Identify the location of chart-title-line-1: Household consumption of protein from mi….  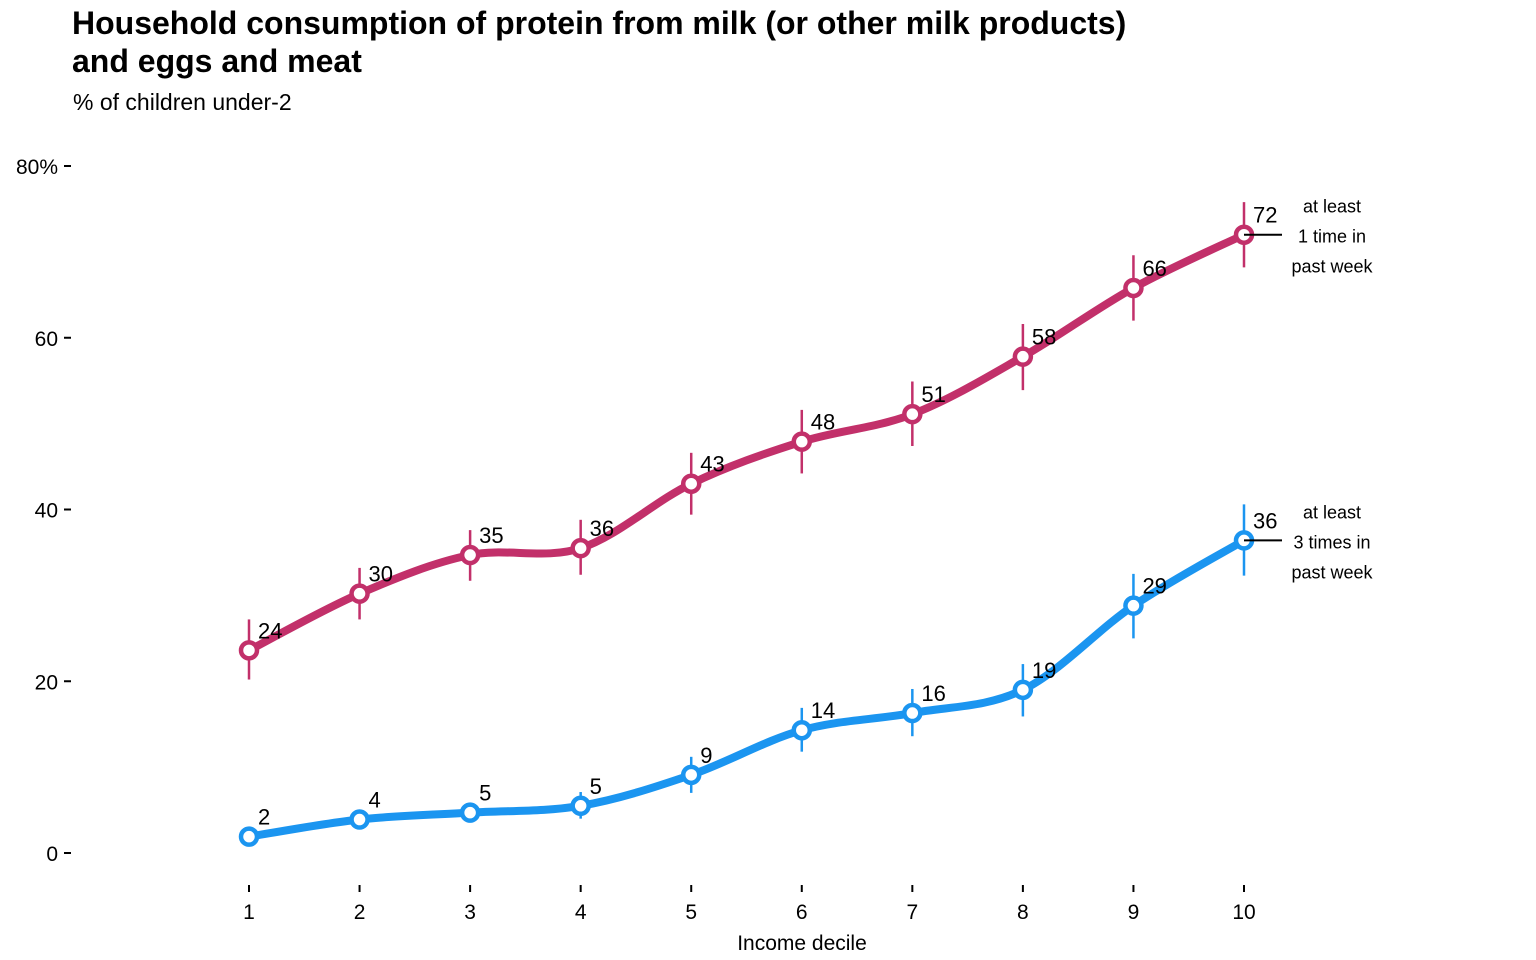
(599, 23).